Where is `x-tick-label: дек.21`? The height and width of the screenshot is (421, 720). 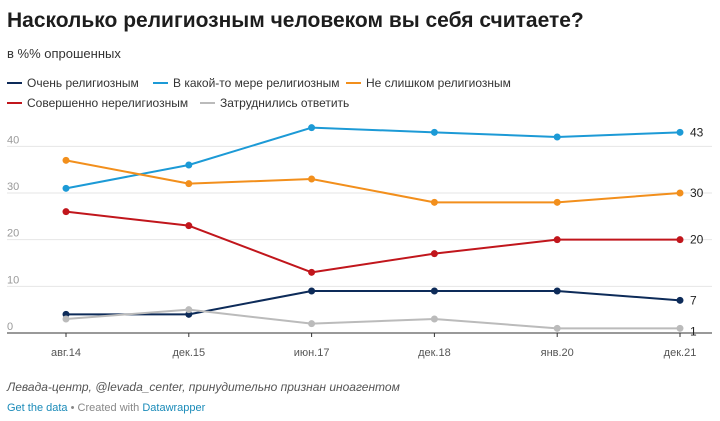
x-tick-label: дек.21 is located at coordinates (680, 353).